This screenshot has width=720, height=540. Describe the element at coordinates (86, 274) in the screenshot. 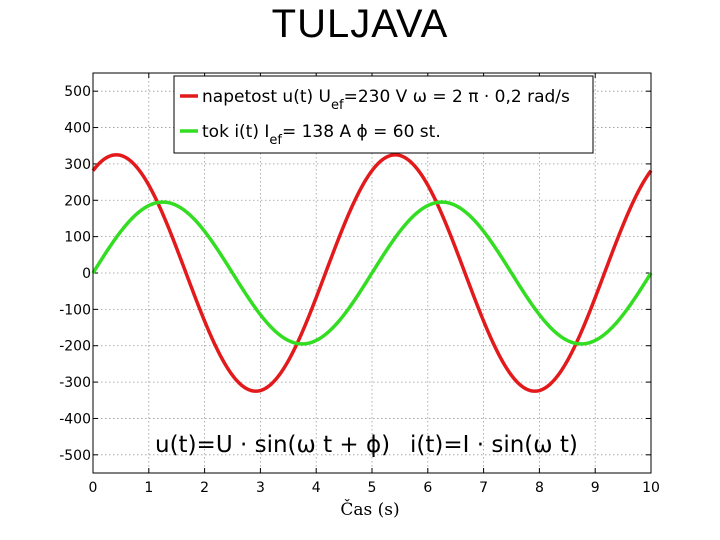

I see `y-tick-label: 0` at that location.